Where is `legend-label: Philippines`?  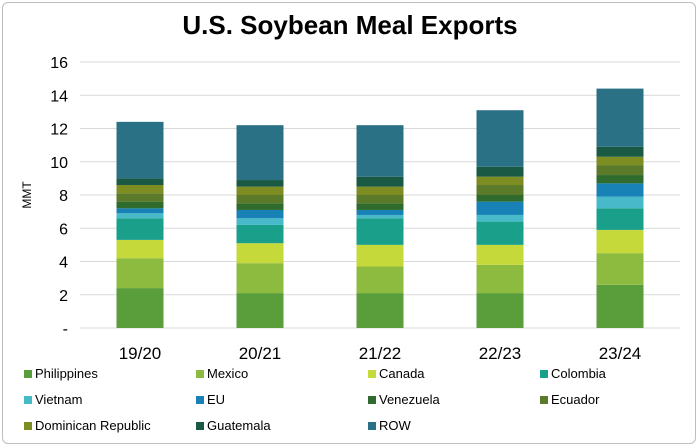 legend-label: Philippines is located at coordinates (66, 373).